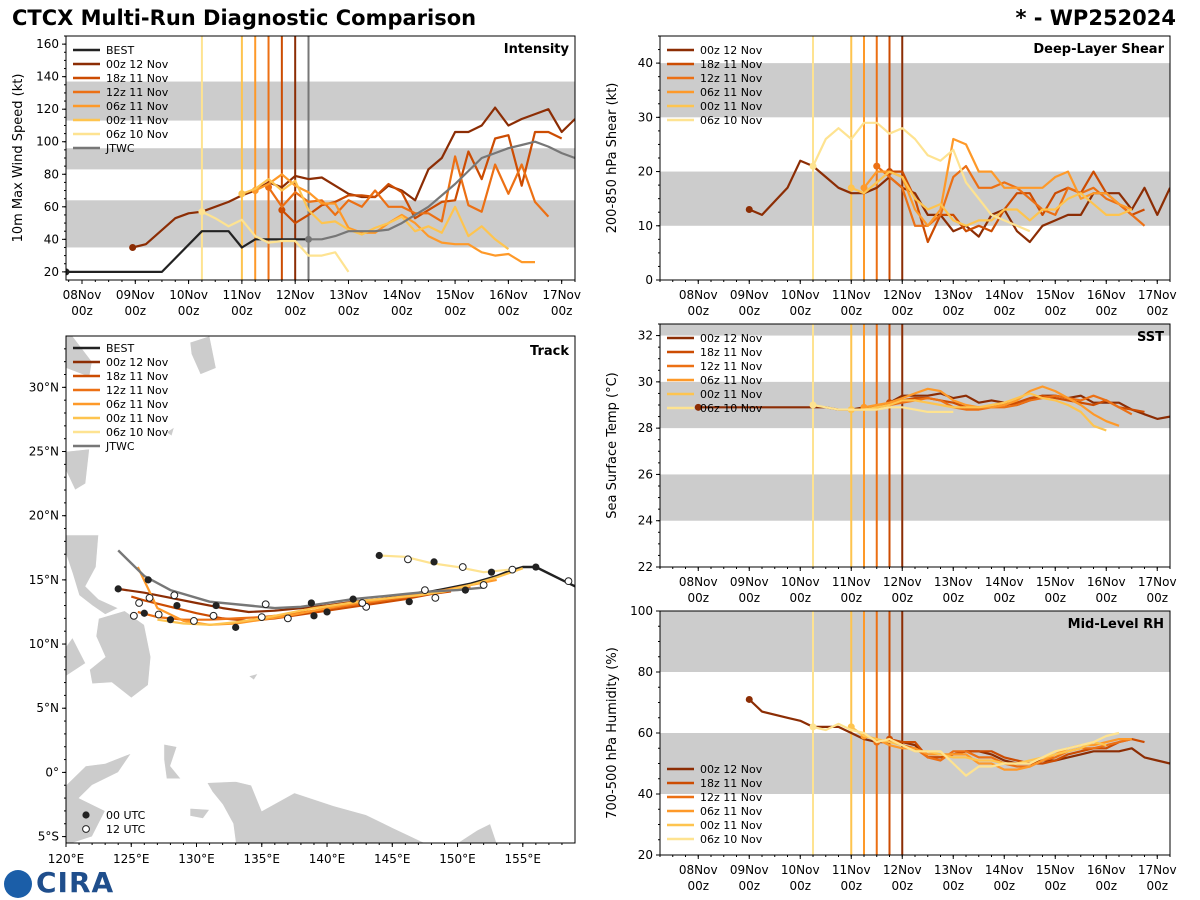 The image size is (1200, 900). What do you see at coordinates (645, 226) in the screenshot?
I see `y-tick-label: 10` at bounding box center [645, 226].